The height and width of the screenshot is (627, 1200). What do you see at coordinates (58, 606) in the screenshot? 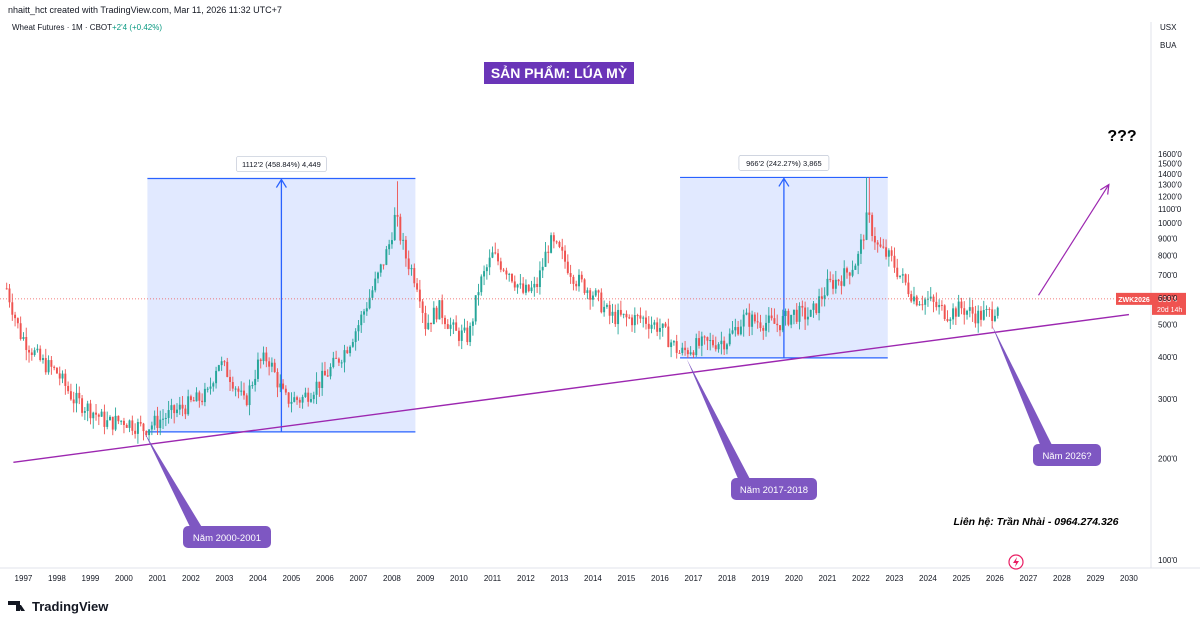
I see `tradingview-logo: TradingView` at bounding box center [58, 606].